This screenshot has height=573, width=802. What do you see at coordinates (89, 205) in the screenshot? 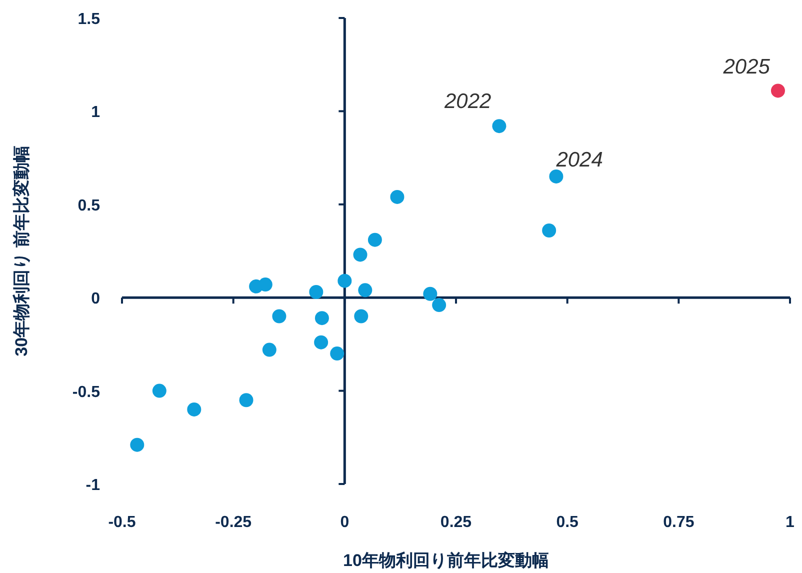
I see `y-tick-label: 0.5` at bounding box center [89, 205].